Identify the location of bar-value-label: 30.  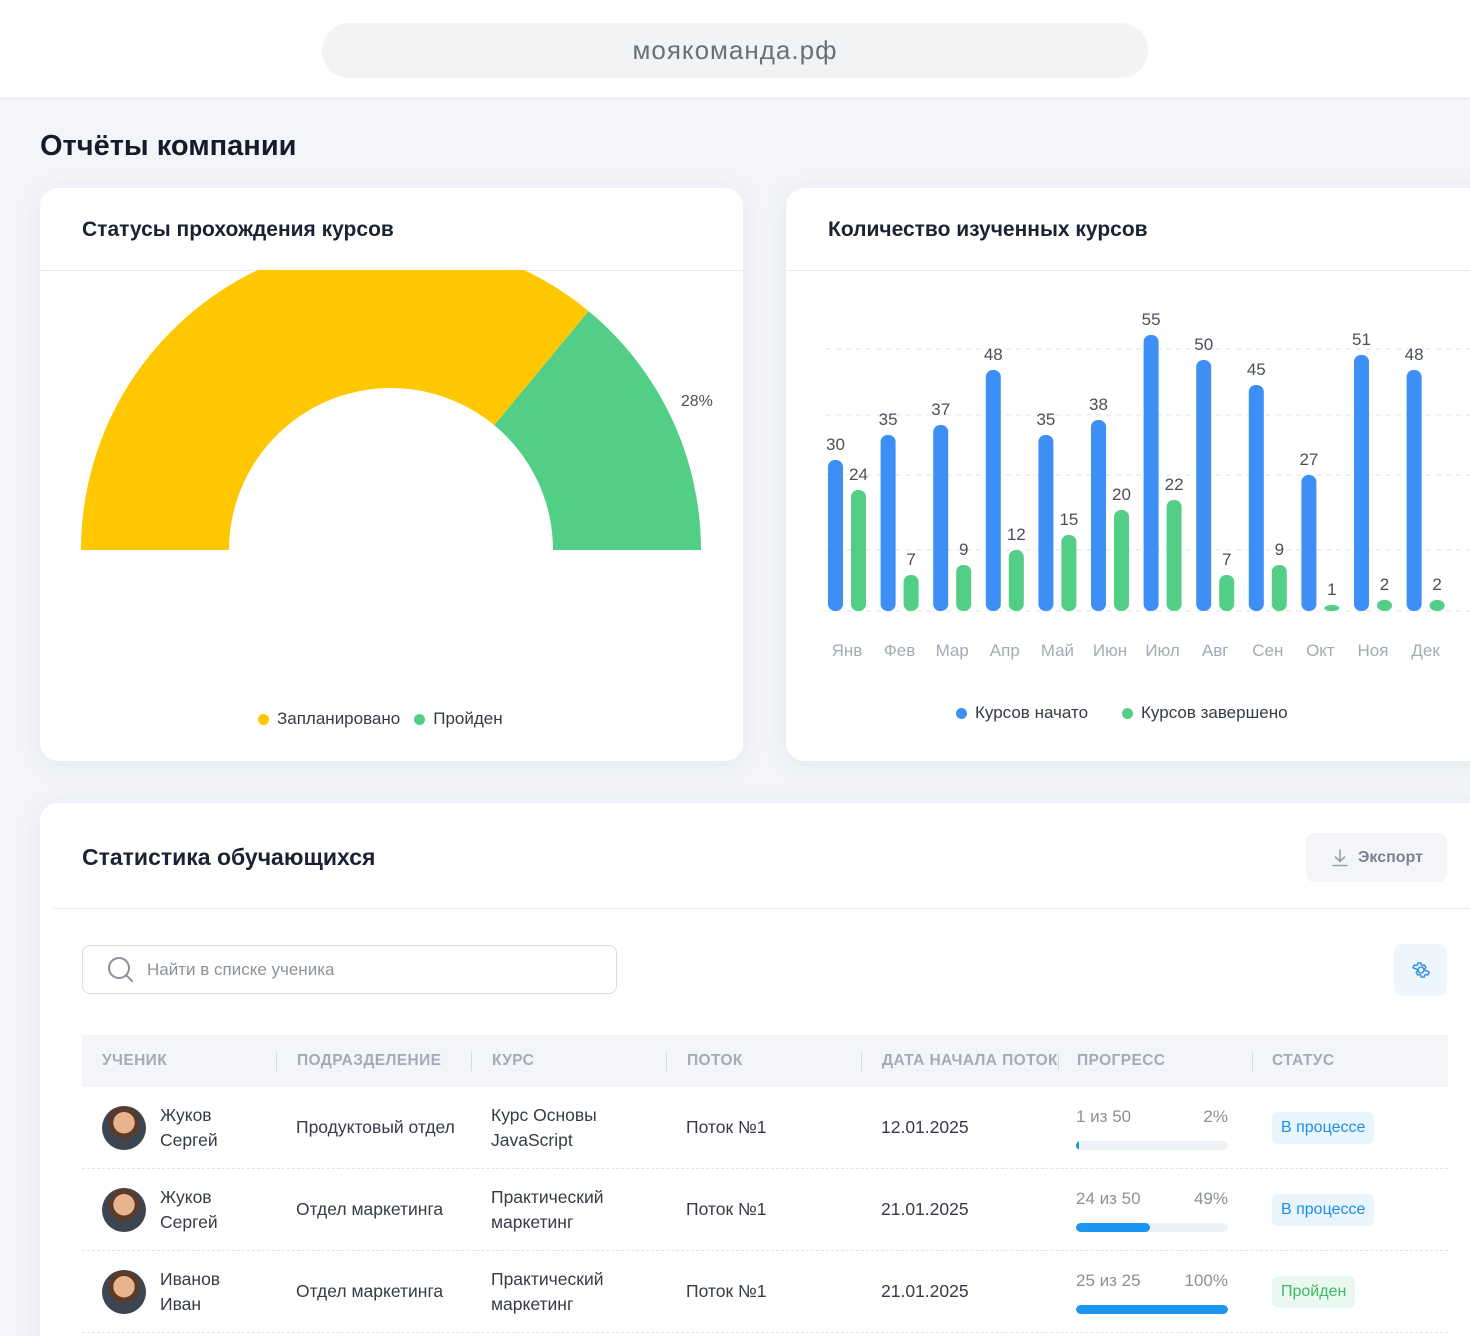
(835, 444).